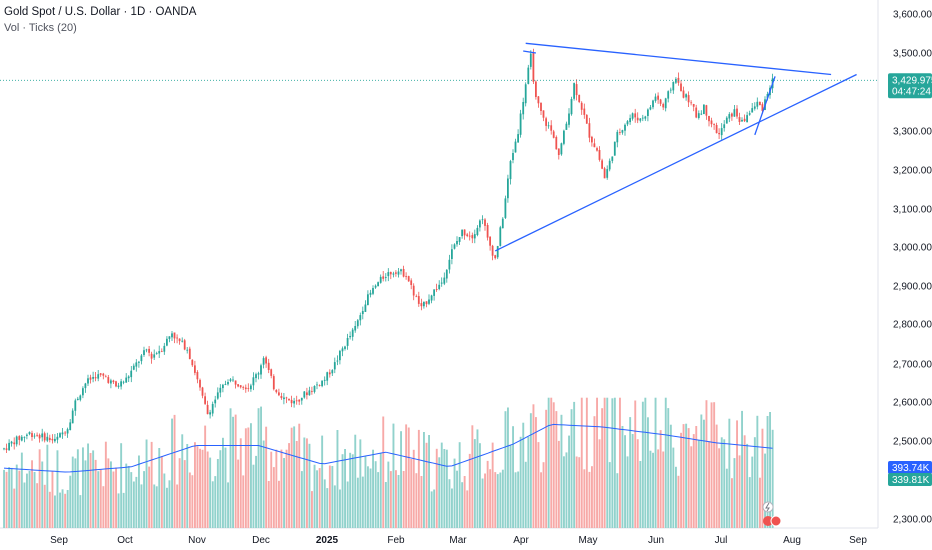 The width and height of the screenshot is (932, 550). I want to click on time-tick-label: Feb, so click(396, 540).